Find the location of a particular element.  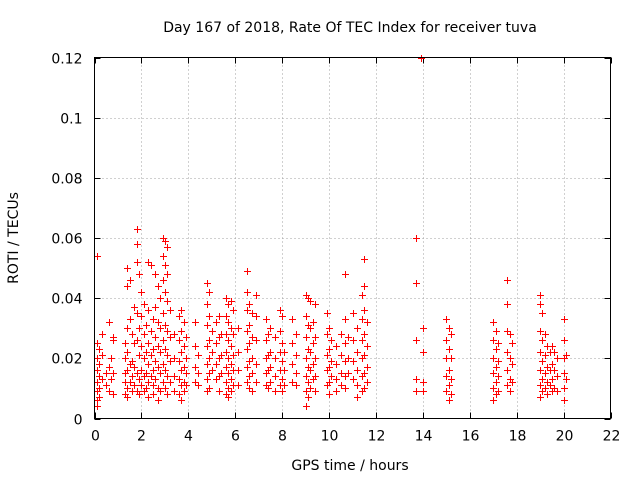

x-tick-label: 4 is located at coordinates (188, 437).